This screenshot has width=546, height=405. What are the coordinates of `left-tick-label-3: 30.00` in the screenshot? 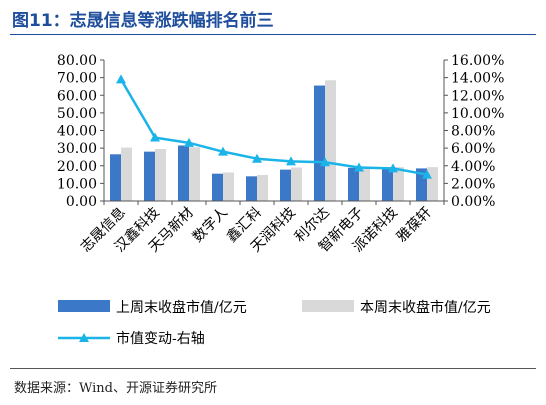 It's located at (77, 149).